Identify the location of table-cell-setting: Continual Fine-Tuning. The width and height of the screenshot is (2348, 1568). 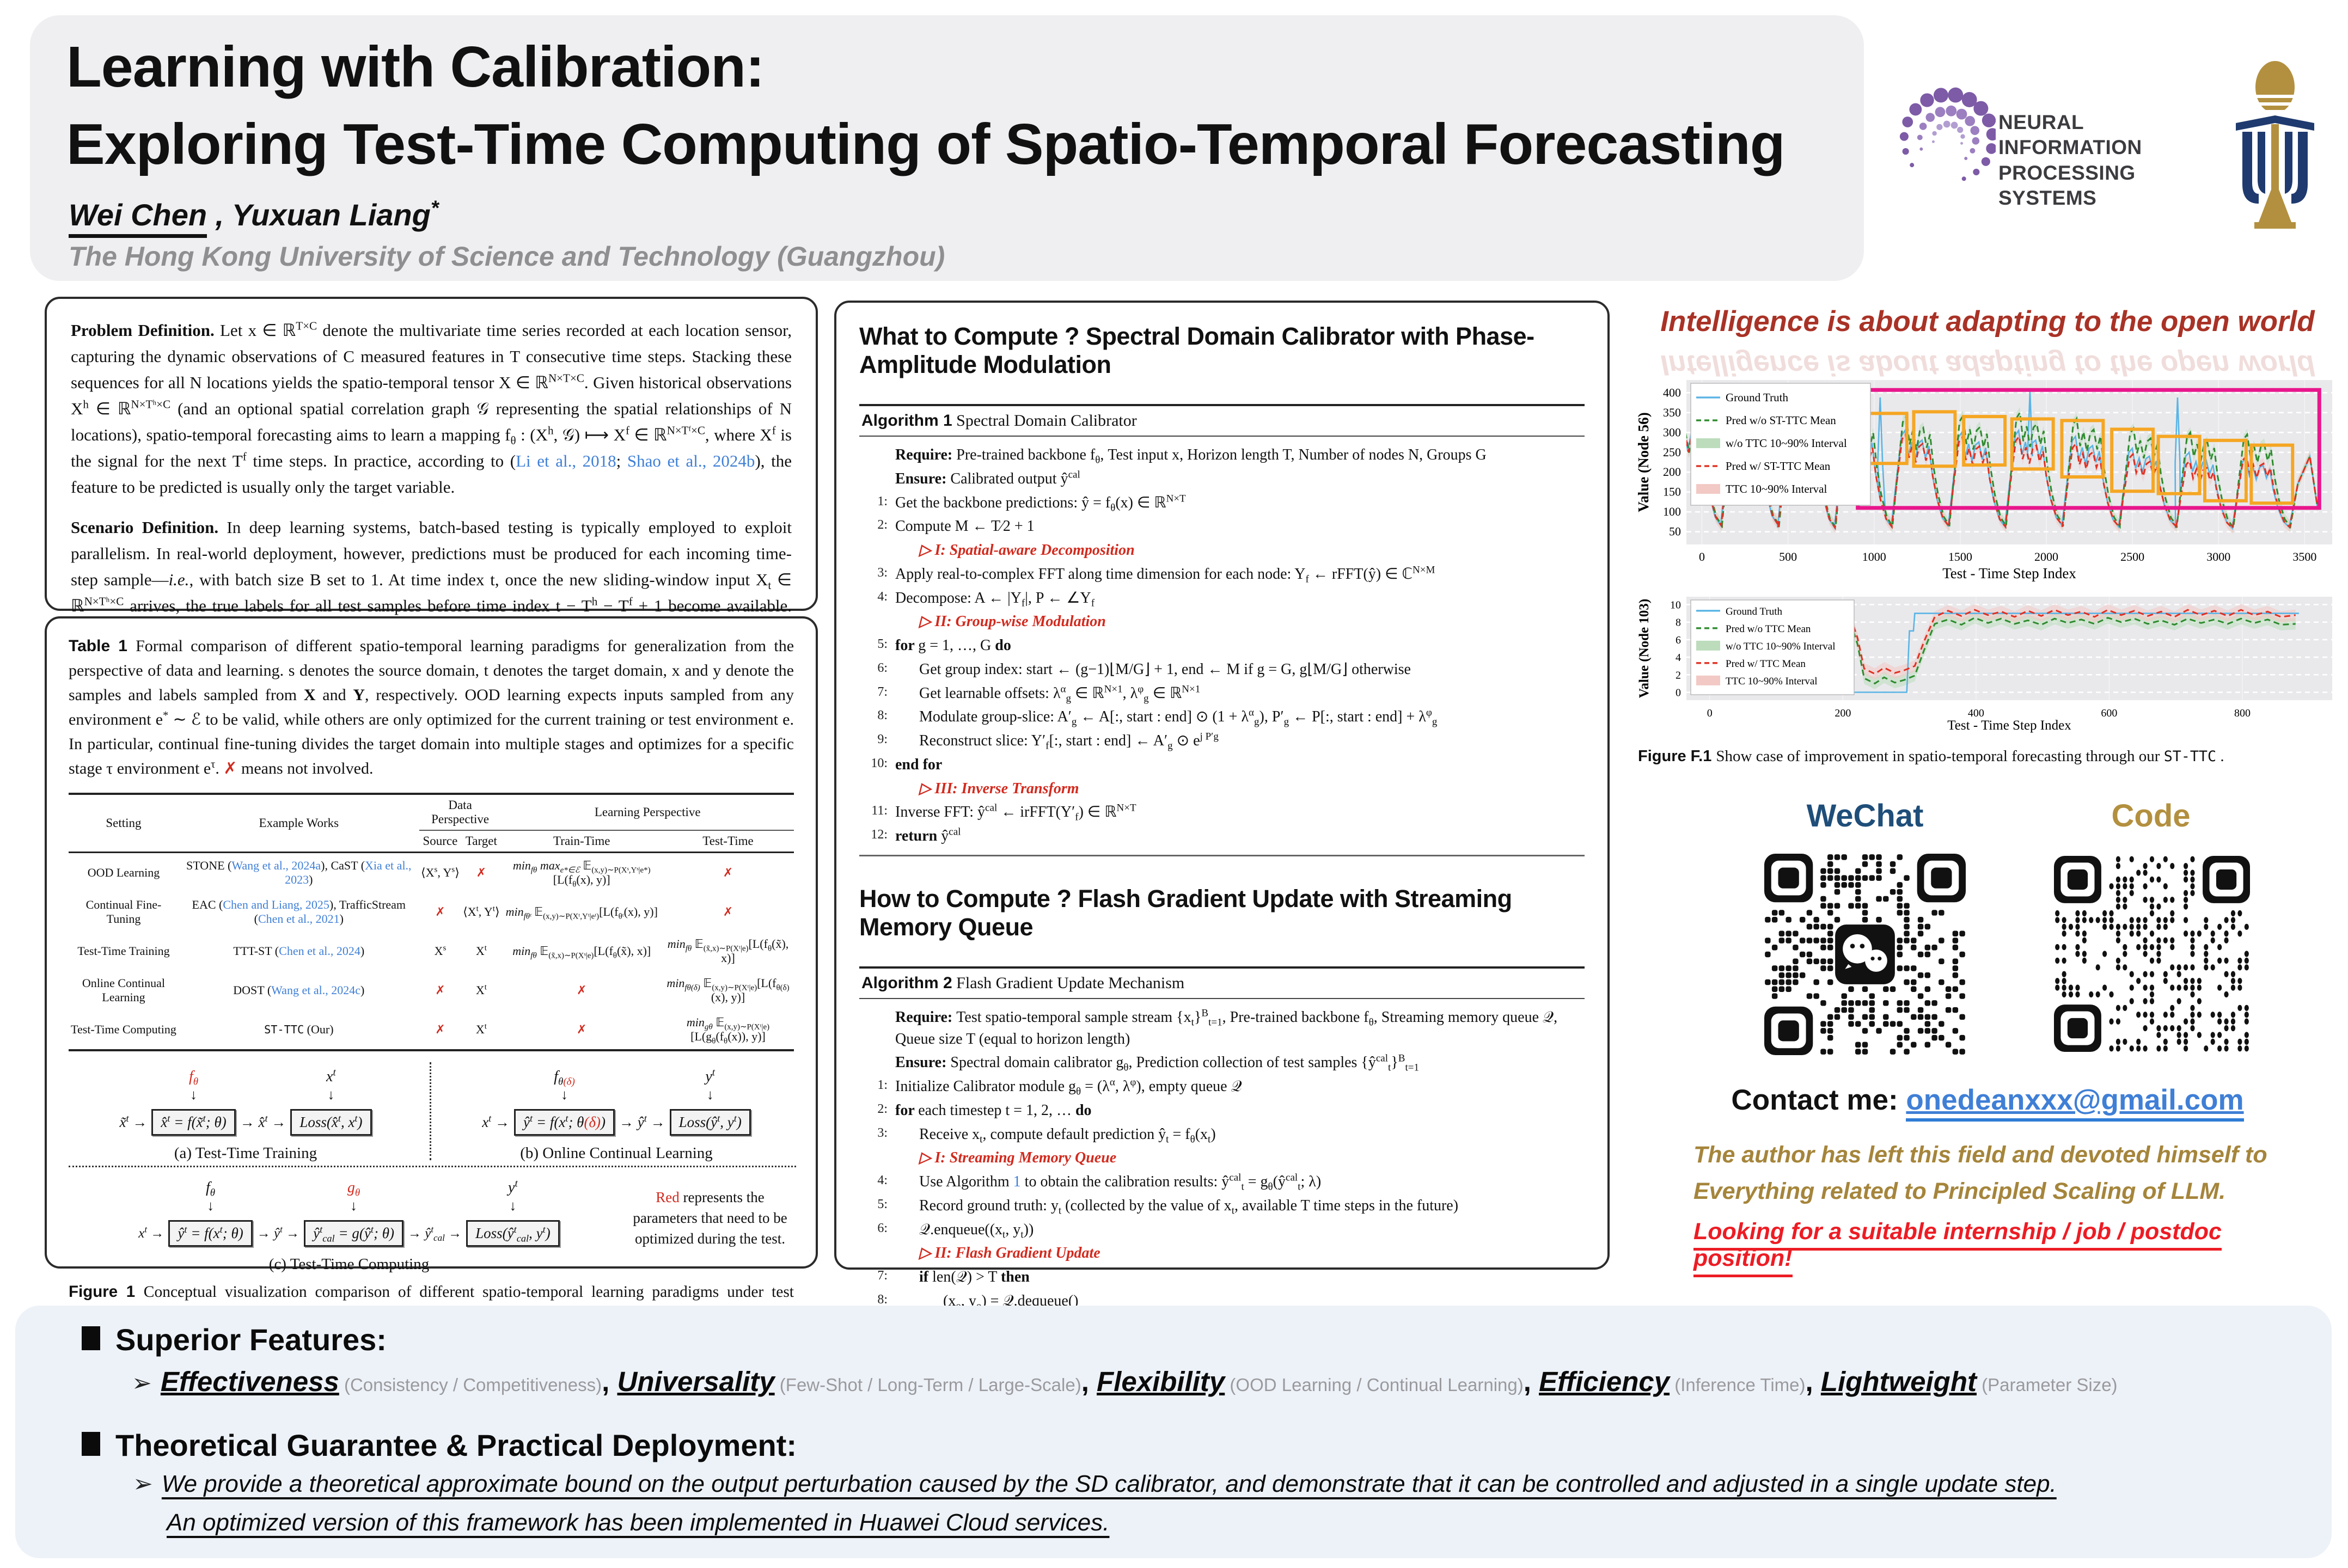
(123, 912).